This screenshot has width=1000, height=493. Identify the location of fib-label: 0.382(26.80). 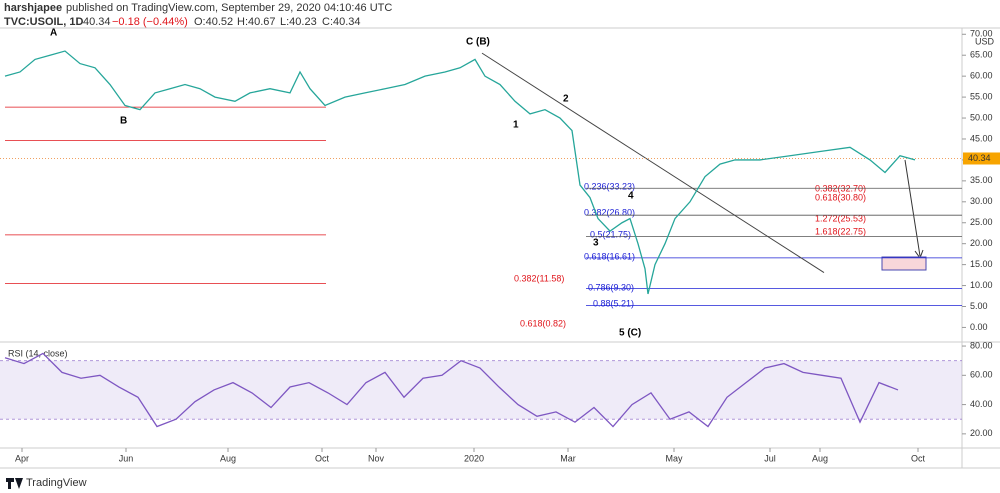
(609, 212).